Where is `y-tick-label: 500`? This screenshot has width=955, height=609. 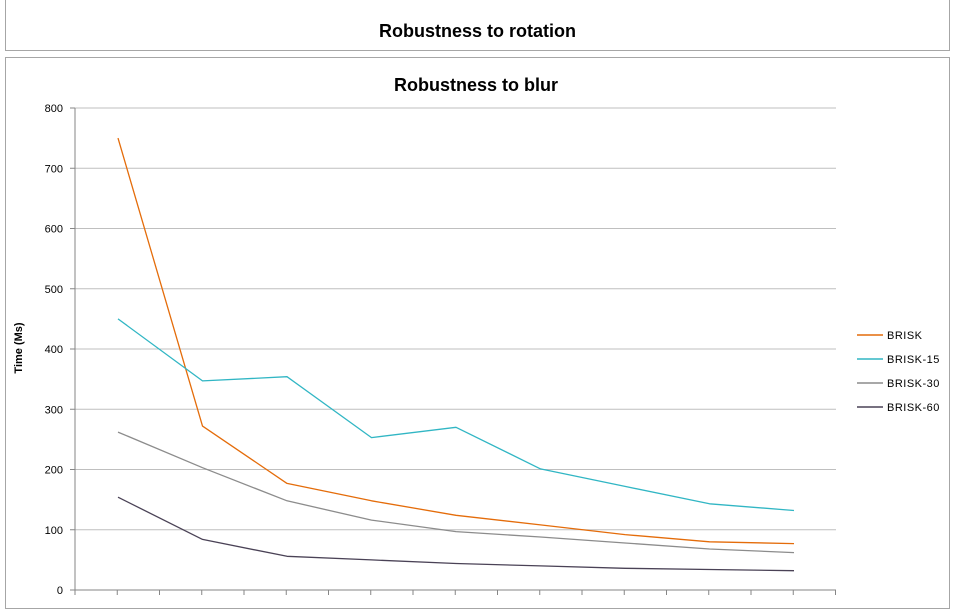 y-tick-label: 500 is located at coordinates (54, 290).